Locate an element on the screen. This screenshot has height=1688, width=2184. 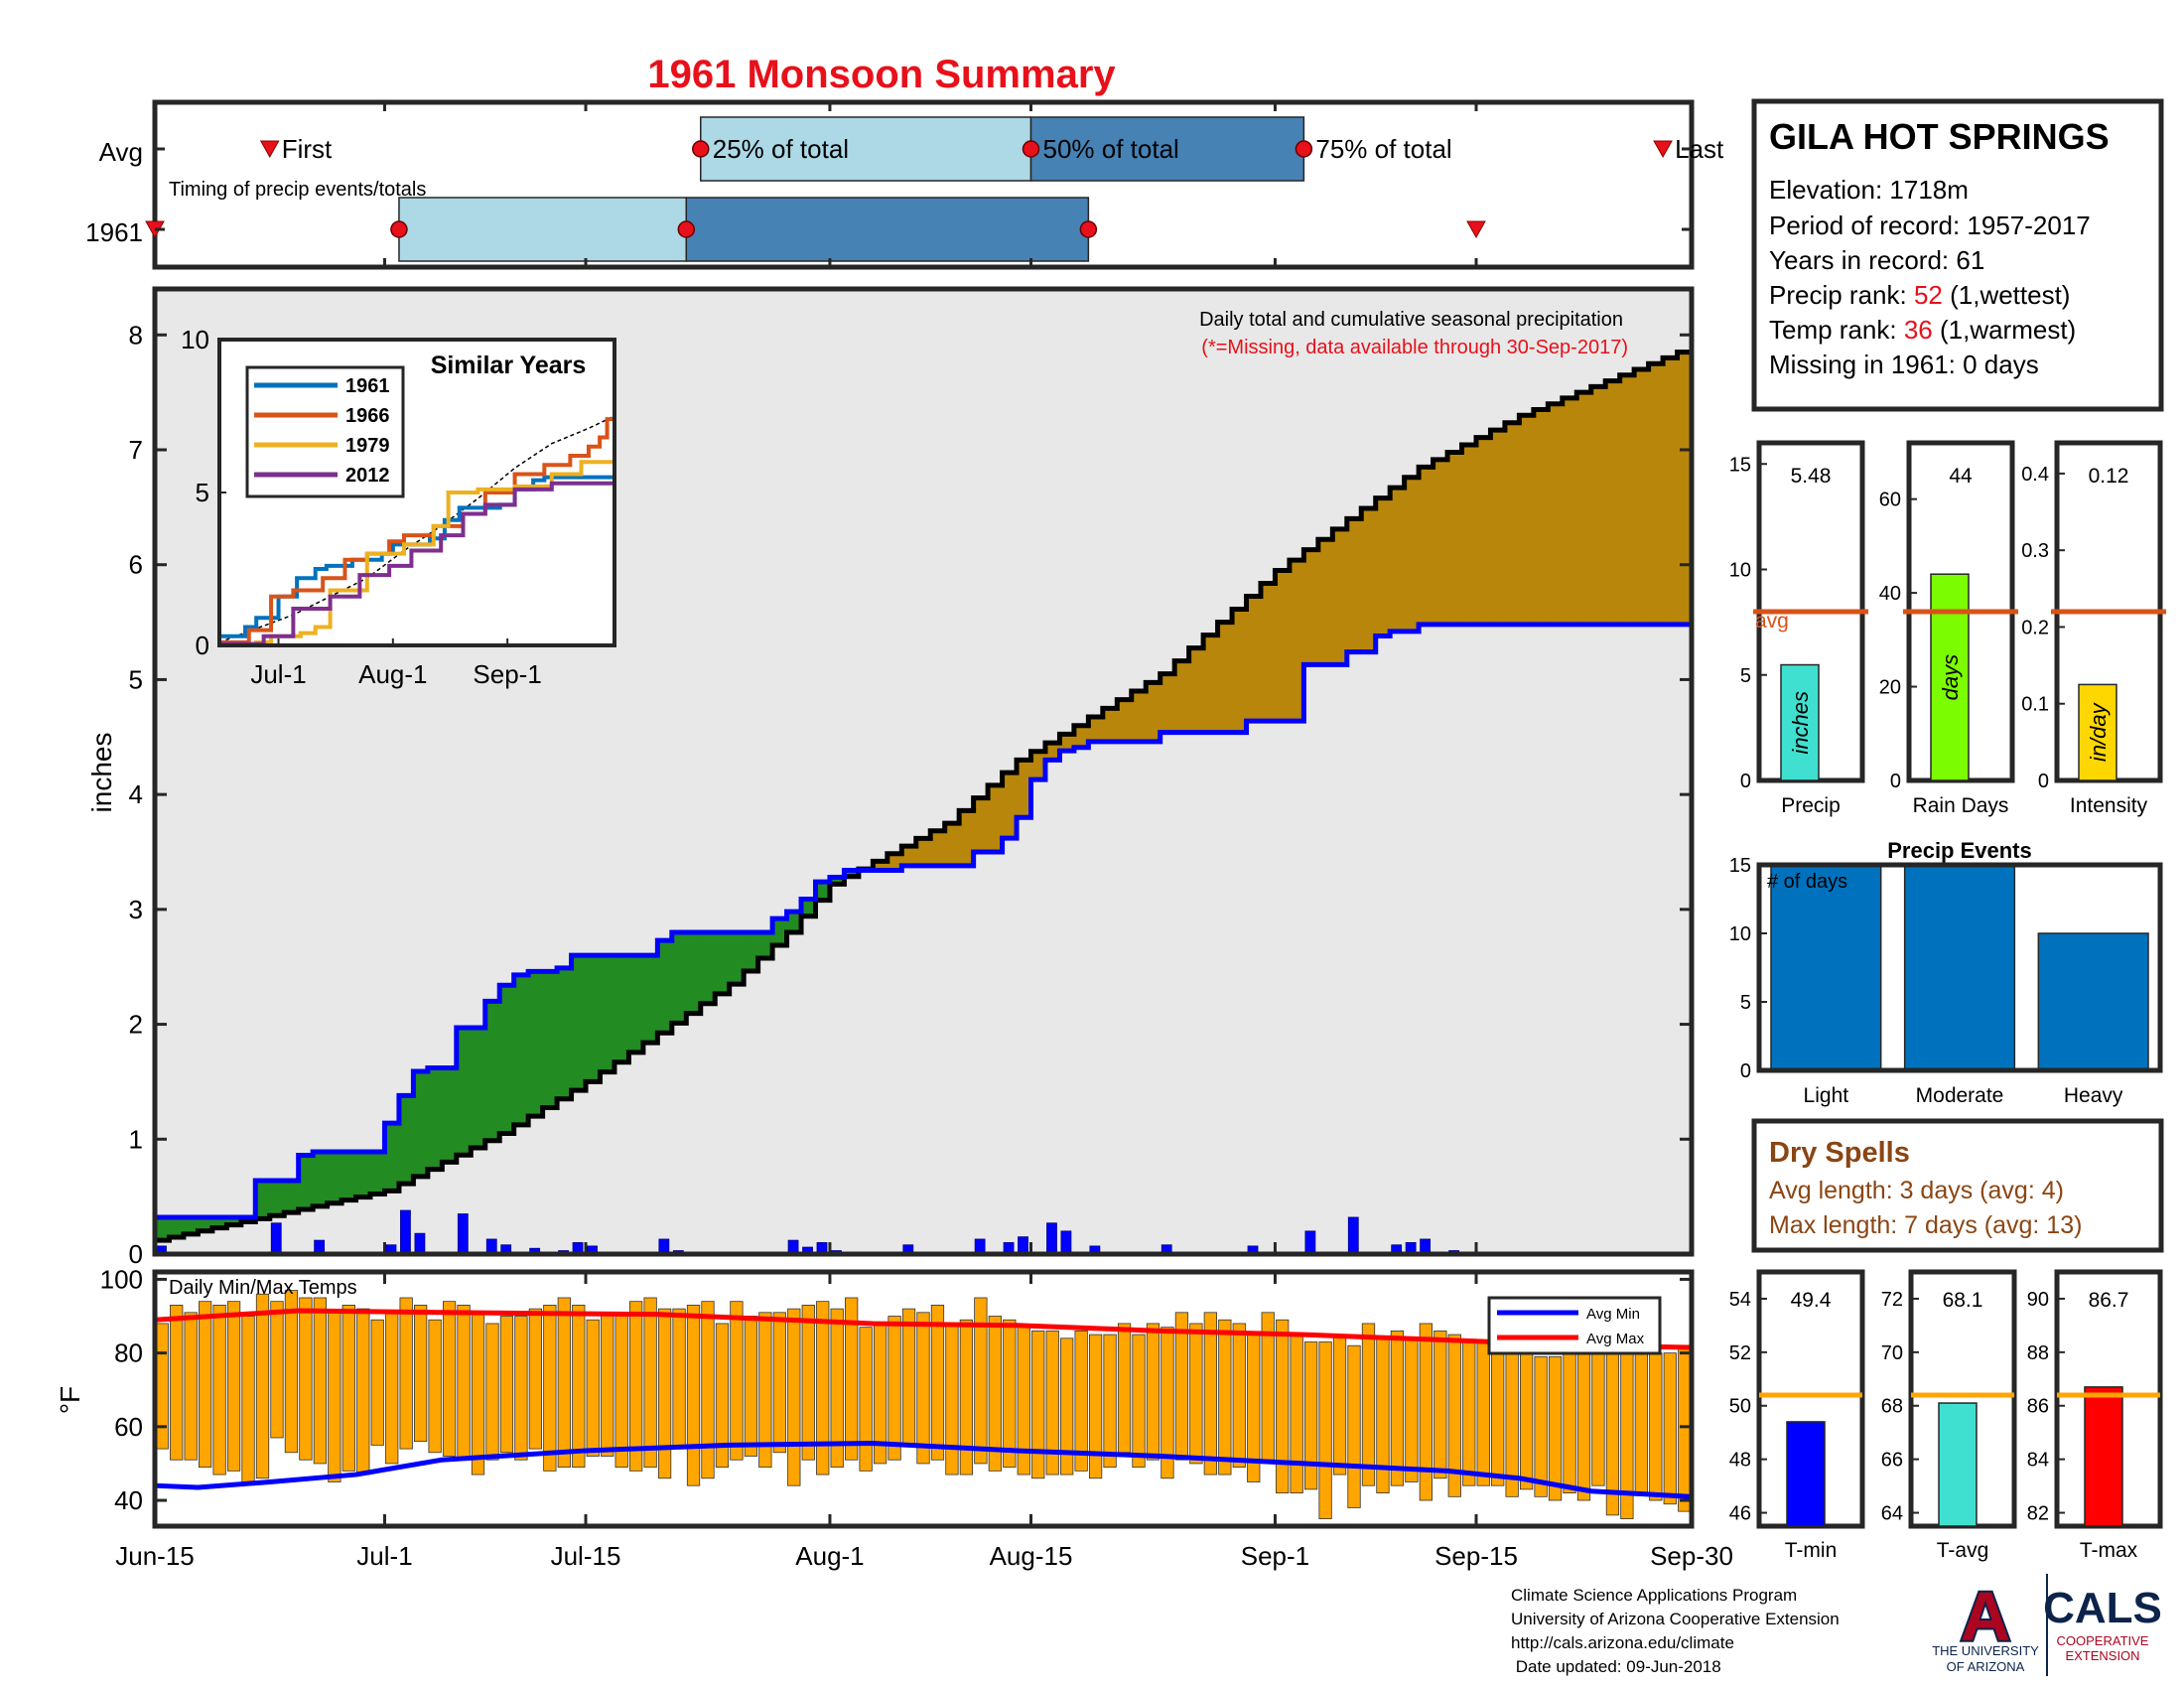
date-axis-label: Sep-30 is located at coordinates (1691, 1556).